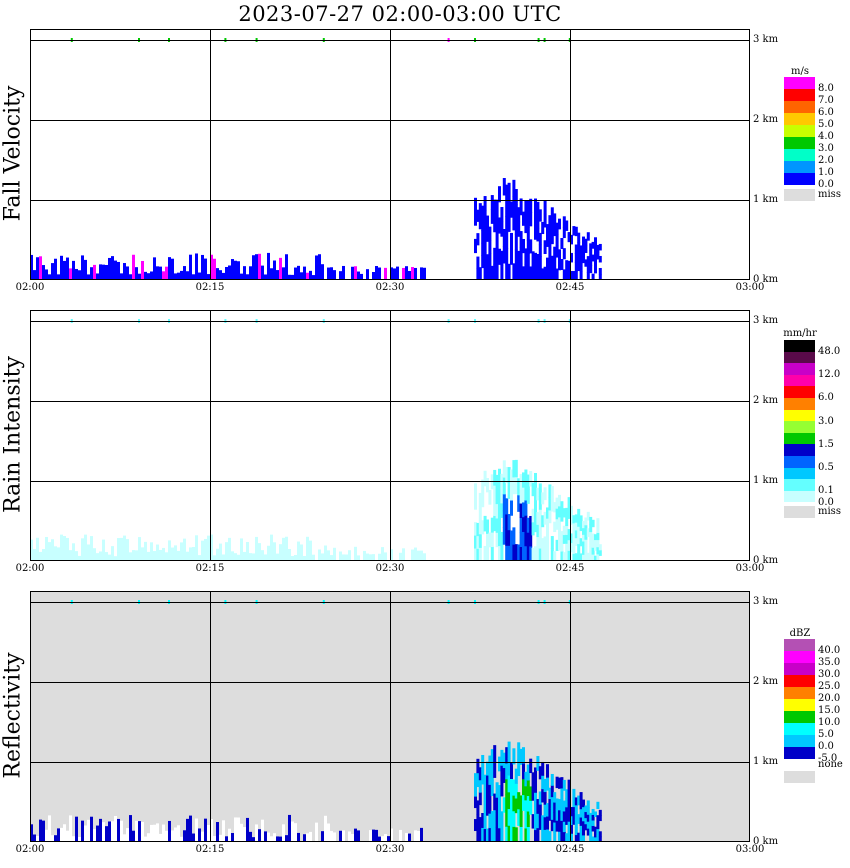 This screenshot has width=850, height=868. Describe the element at coordinates (210, 568) in the screenshot. I see `x-tick-label: 02:15` at that location.